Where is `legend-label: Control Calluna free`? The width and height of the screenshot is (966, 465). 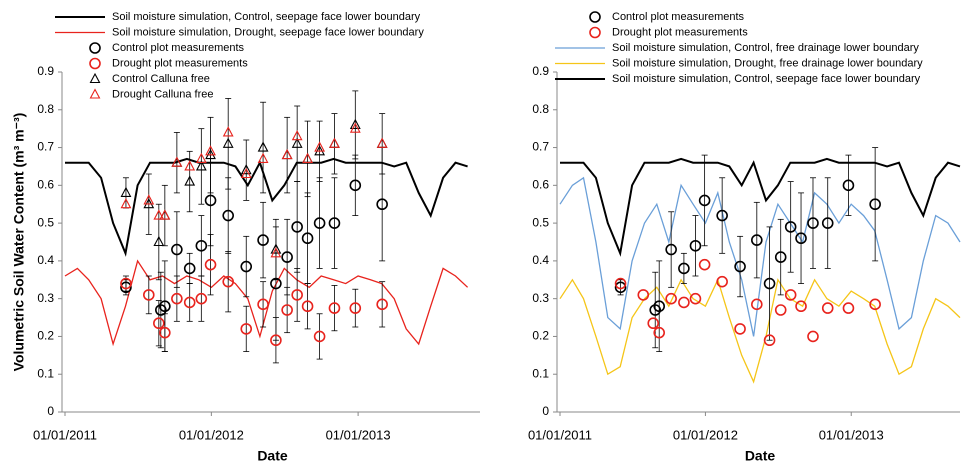
legend-label: Control Calluna free is located at coordinates (161, 79).